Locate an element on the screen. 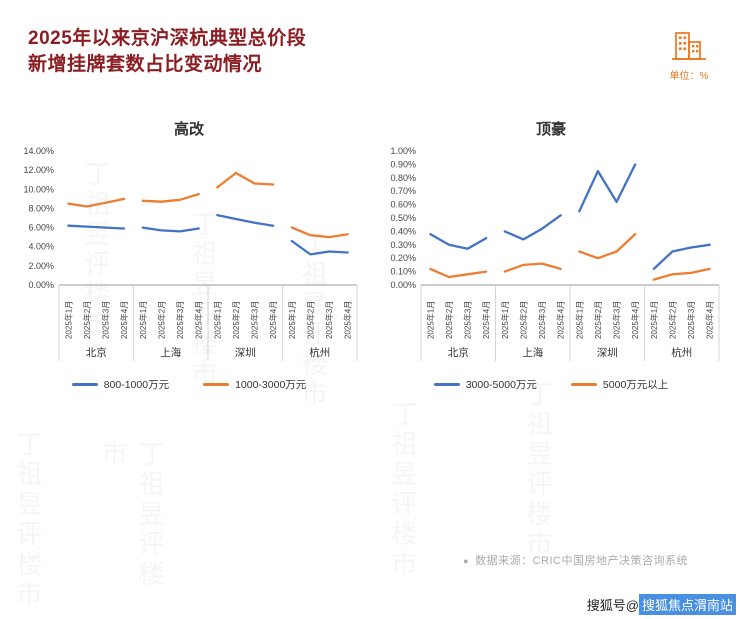  y-tick-label: 12.00% is located at coordinates (38, 170).